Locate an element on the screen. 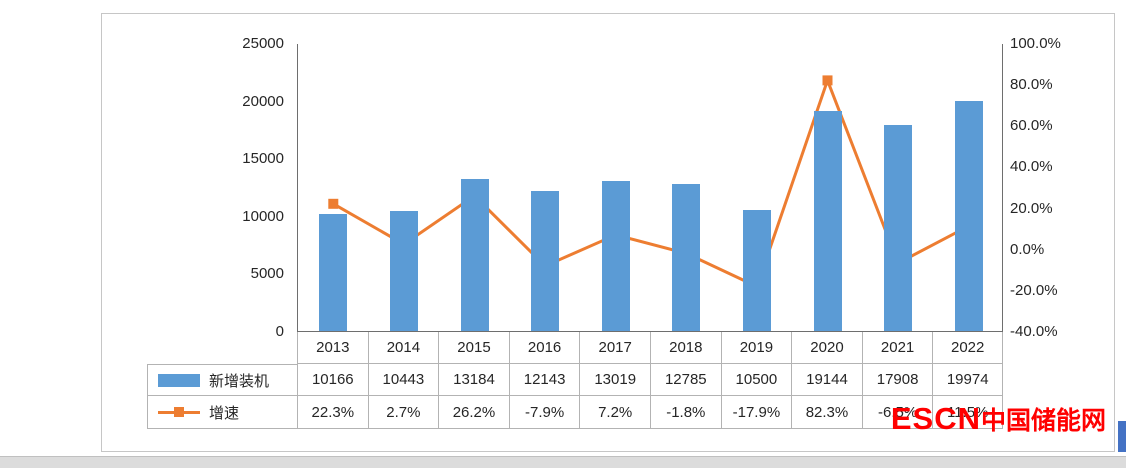 The image size is (1126, 468). capacity-bar-2014 is located at coordinates (403, 270).